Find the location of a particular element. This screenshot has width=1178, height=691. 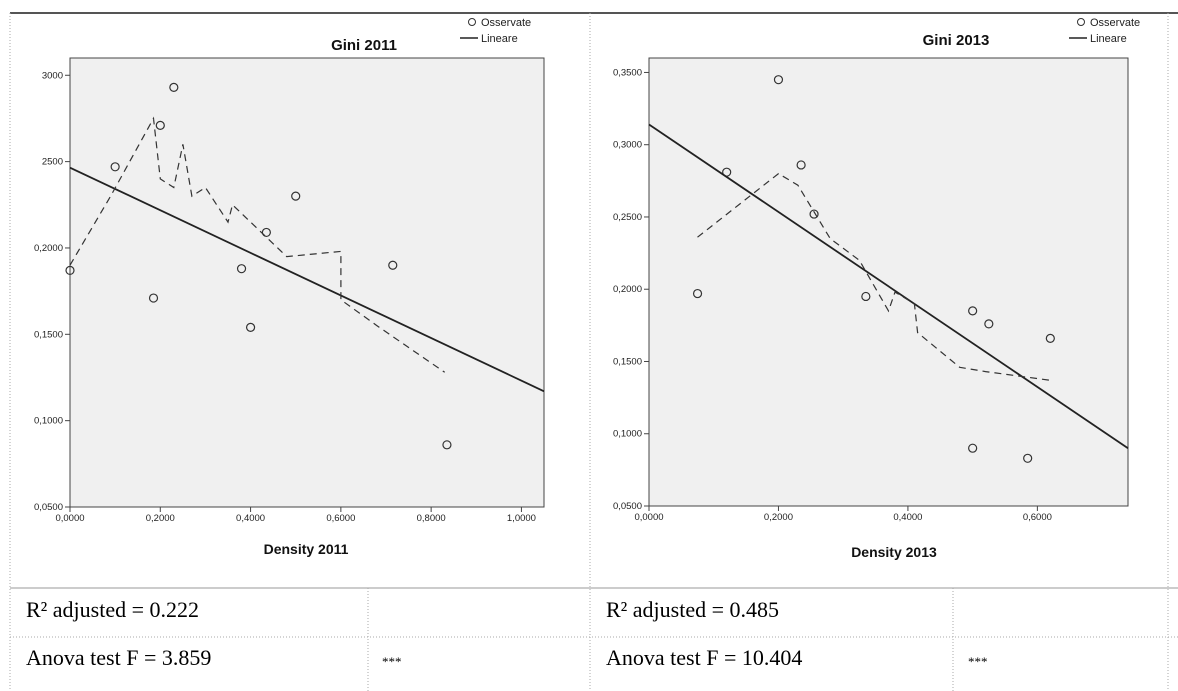

significance-2013: *** is located at coordinates (978, 661).